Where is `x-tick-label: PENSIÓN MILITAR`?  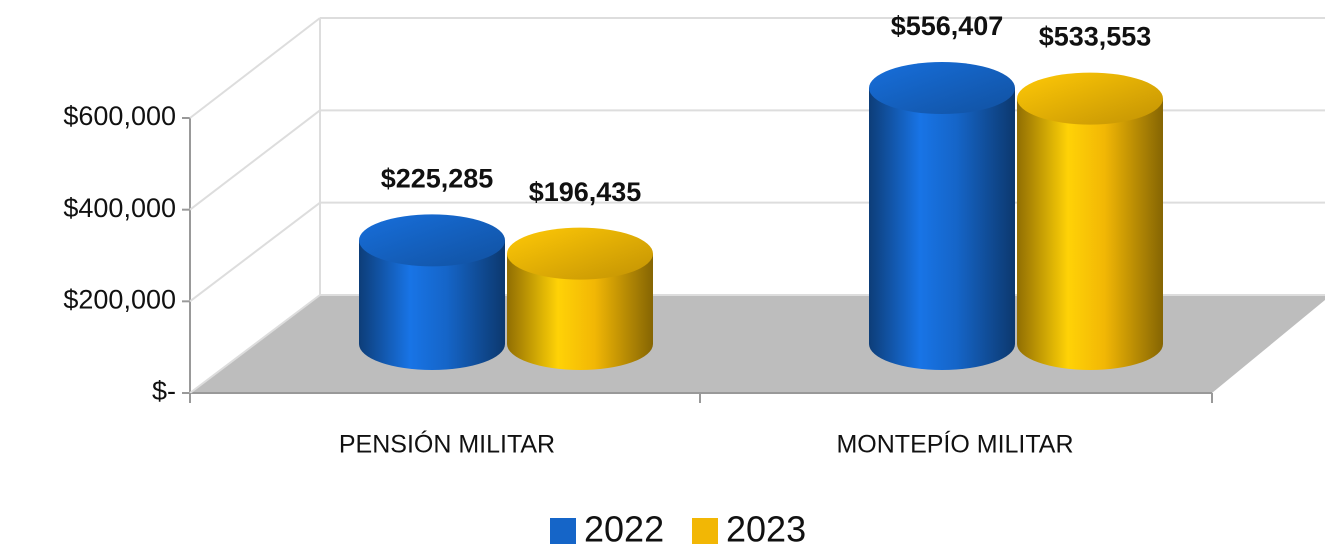 x-tick-label: PENSIÓN MILITAR is located at coordinates (447, 444).